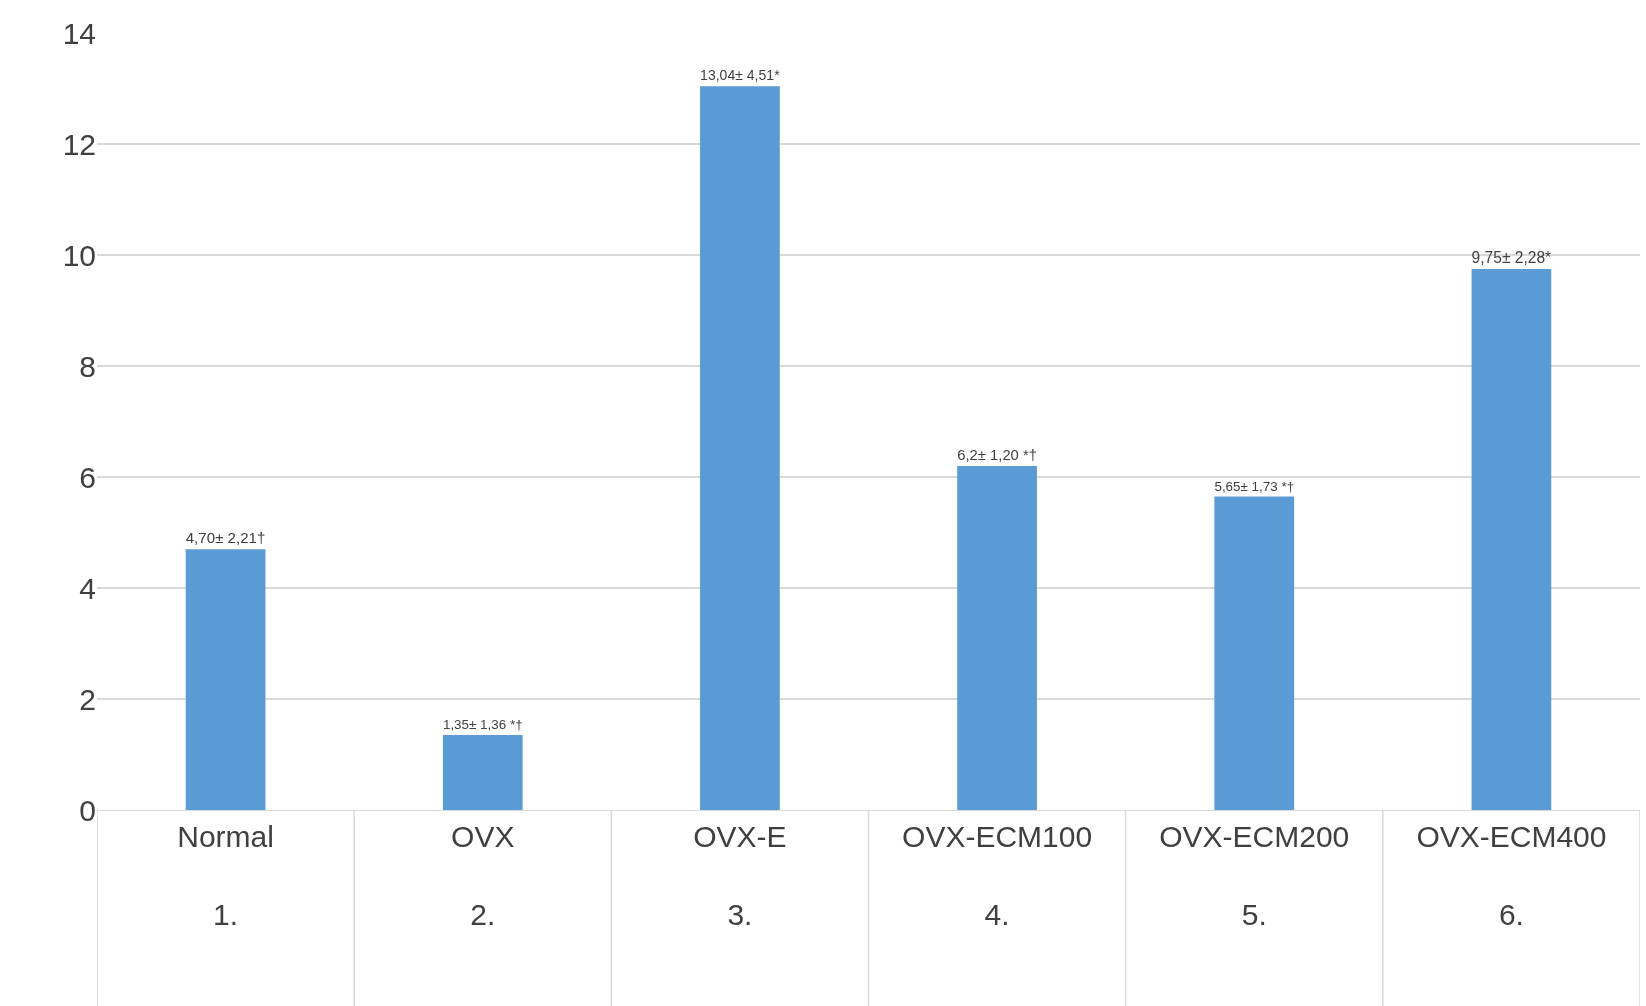 The width and height of the screenshot is (1646, 1006). What do you see at coordinates (87, 699) in the screenshot?
I see `y-tick-label: 2` at bounding box center [87, 699].